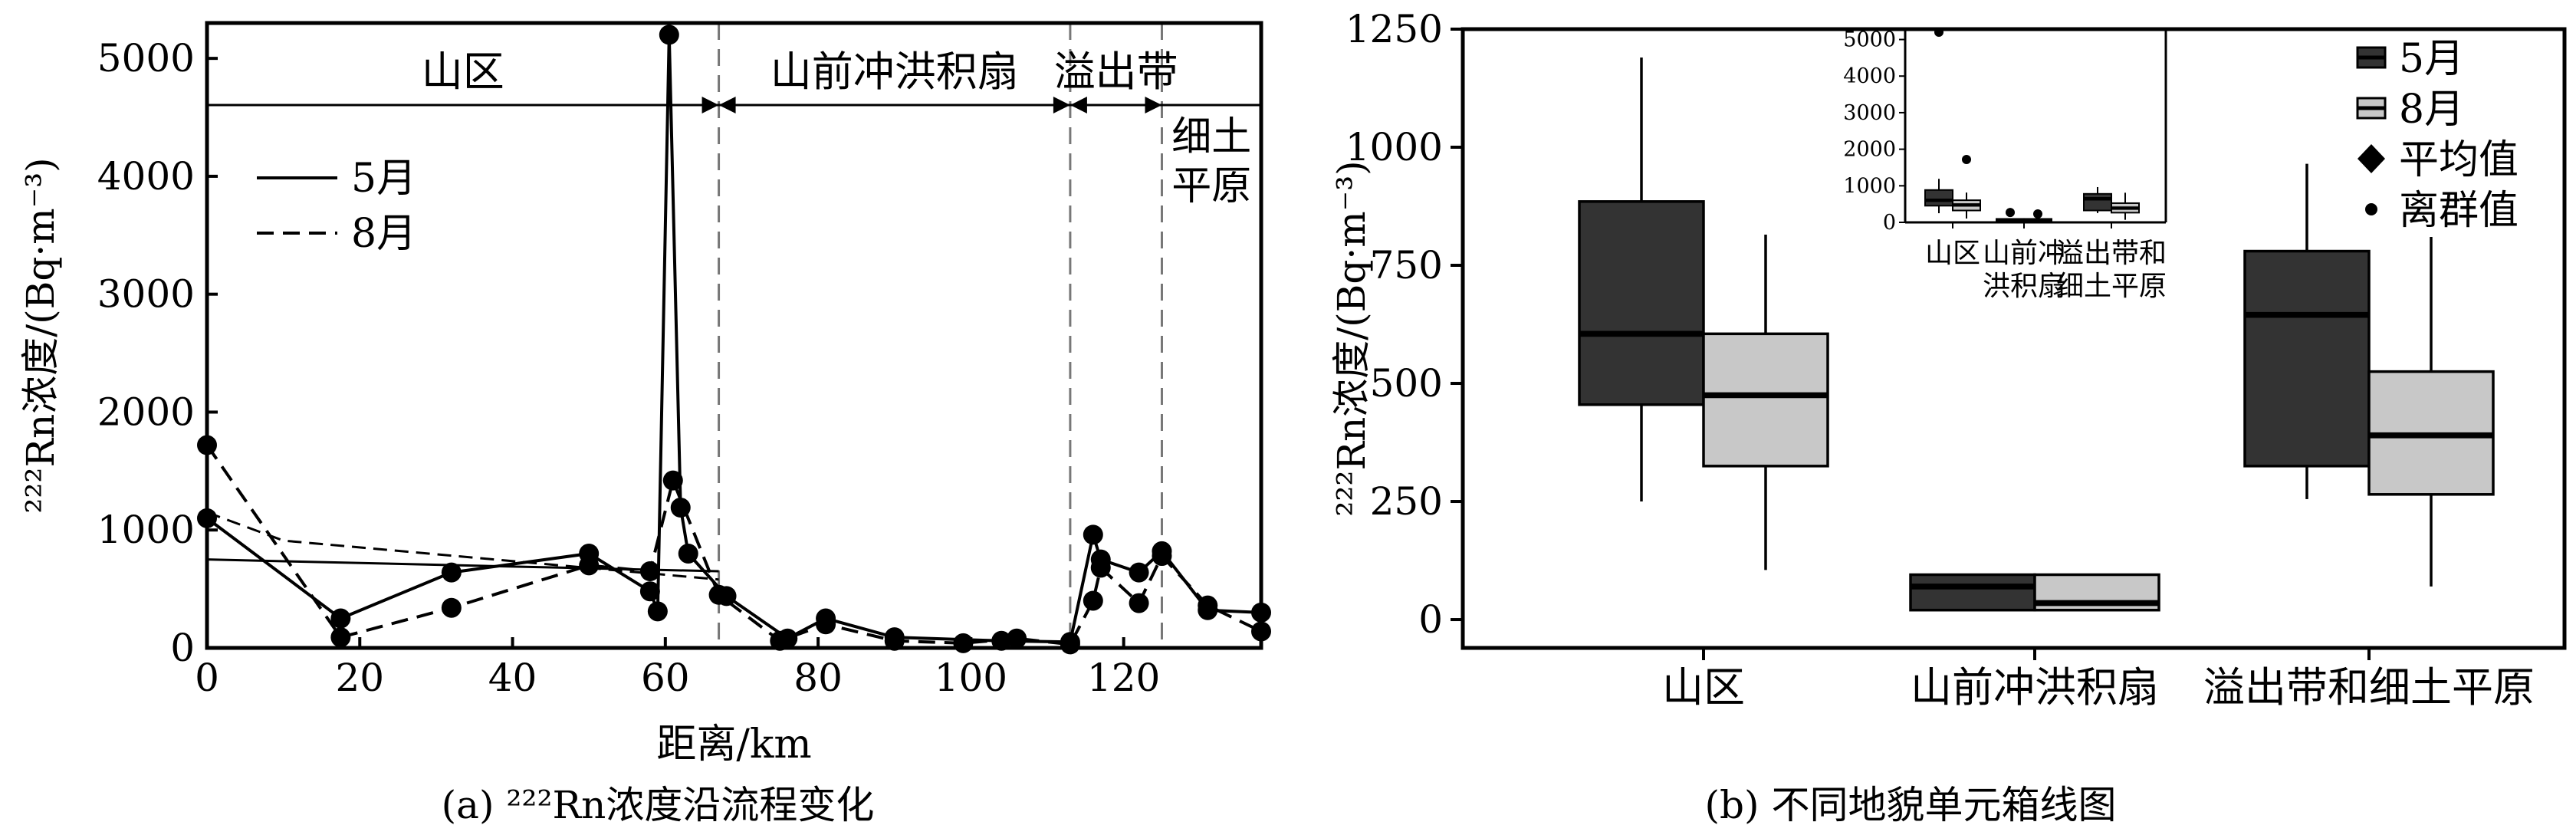 The height and width of the screenshot is (835, 2576). What do you see at coordinates (462, 546) in the screenshot?
I see `trend-line` at bounding box center [462, 546].